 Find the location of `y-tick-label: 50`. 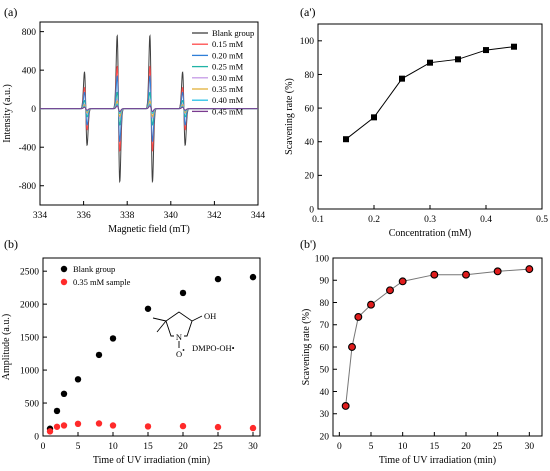

y-tick-label: 50 is located at coordinates (325, 371).